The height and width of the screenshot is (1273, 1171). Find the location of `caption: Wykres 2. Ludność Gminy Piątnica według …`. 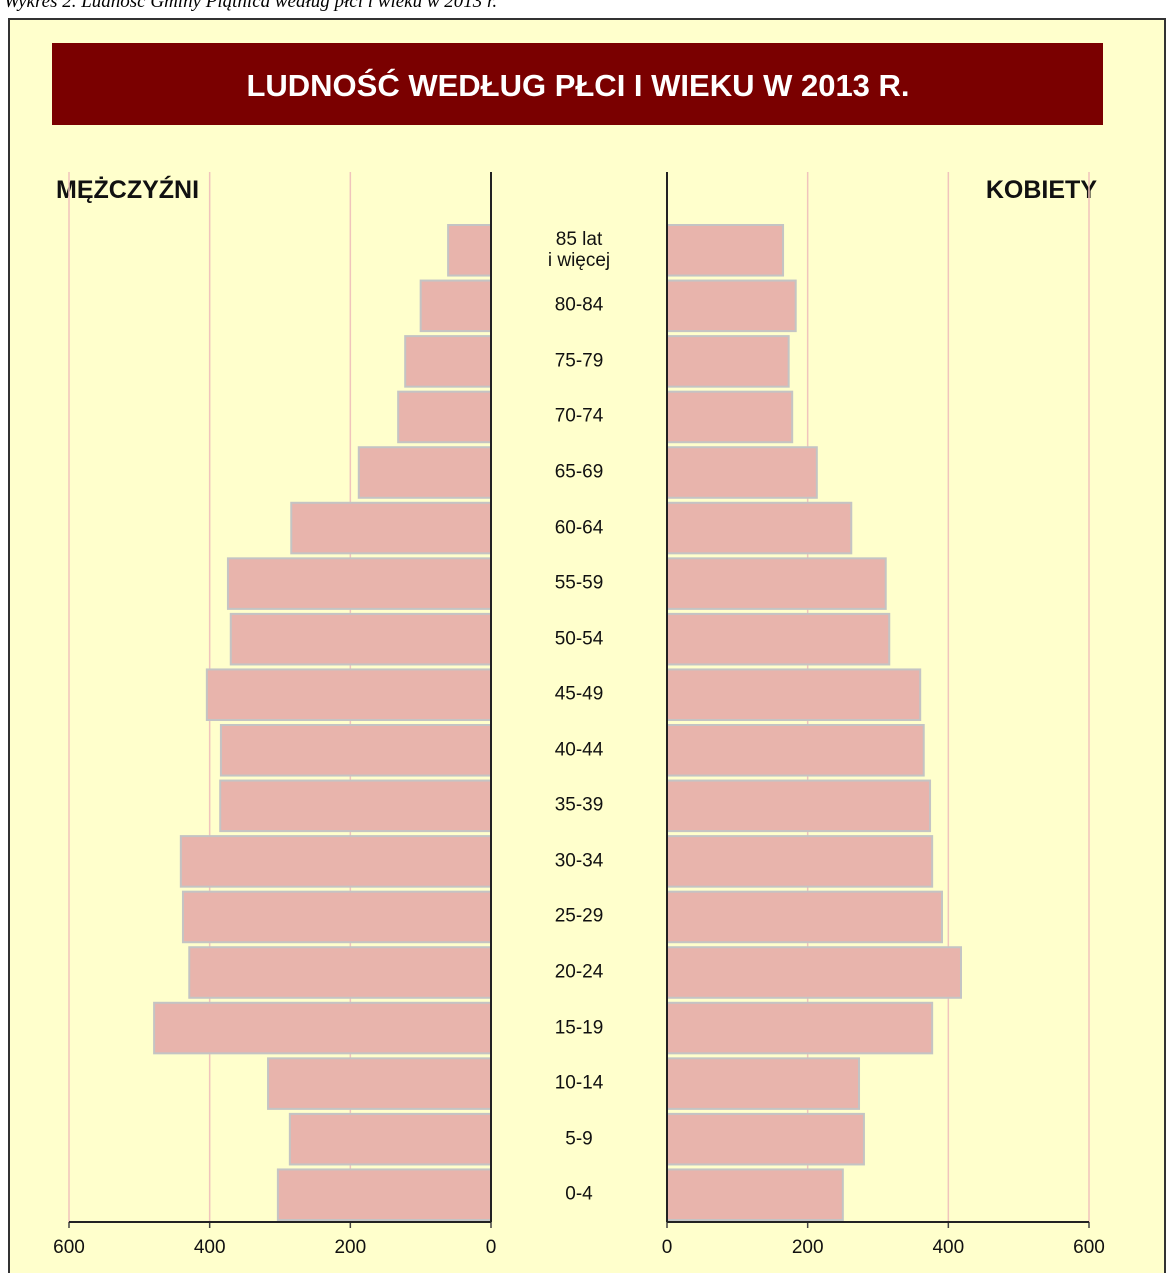

caption: Wykres 2. Ludność Gminy Piątnica według … is located at coordinates (251, 6).